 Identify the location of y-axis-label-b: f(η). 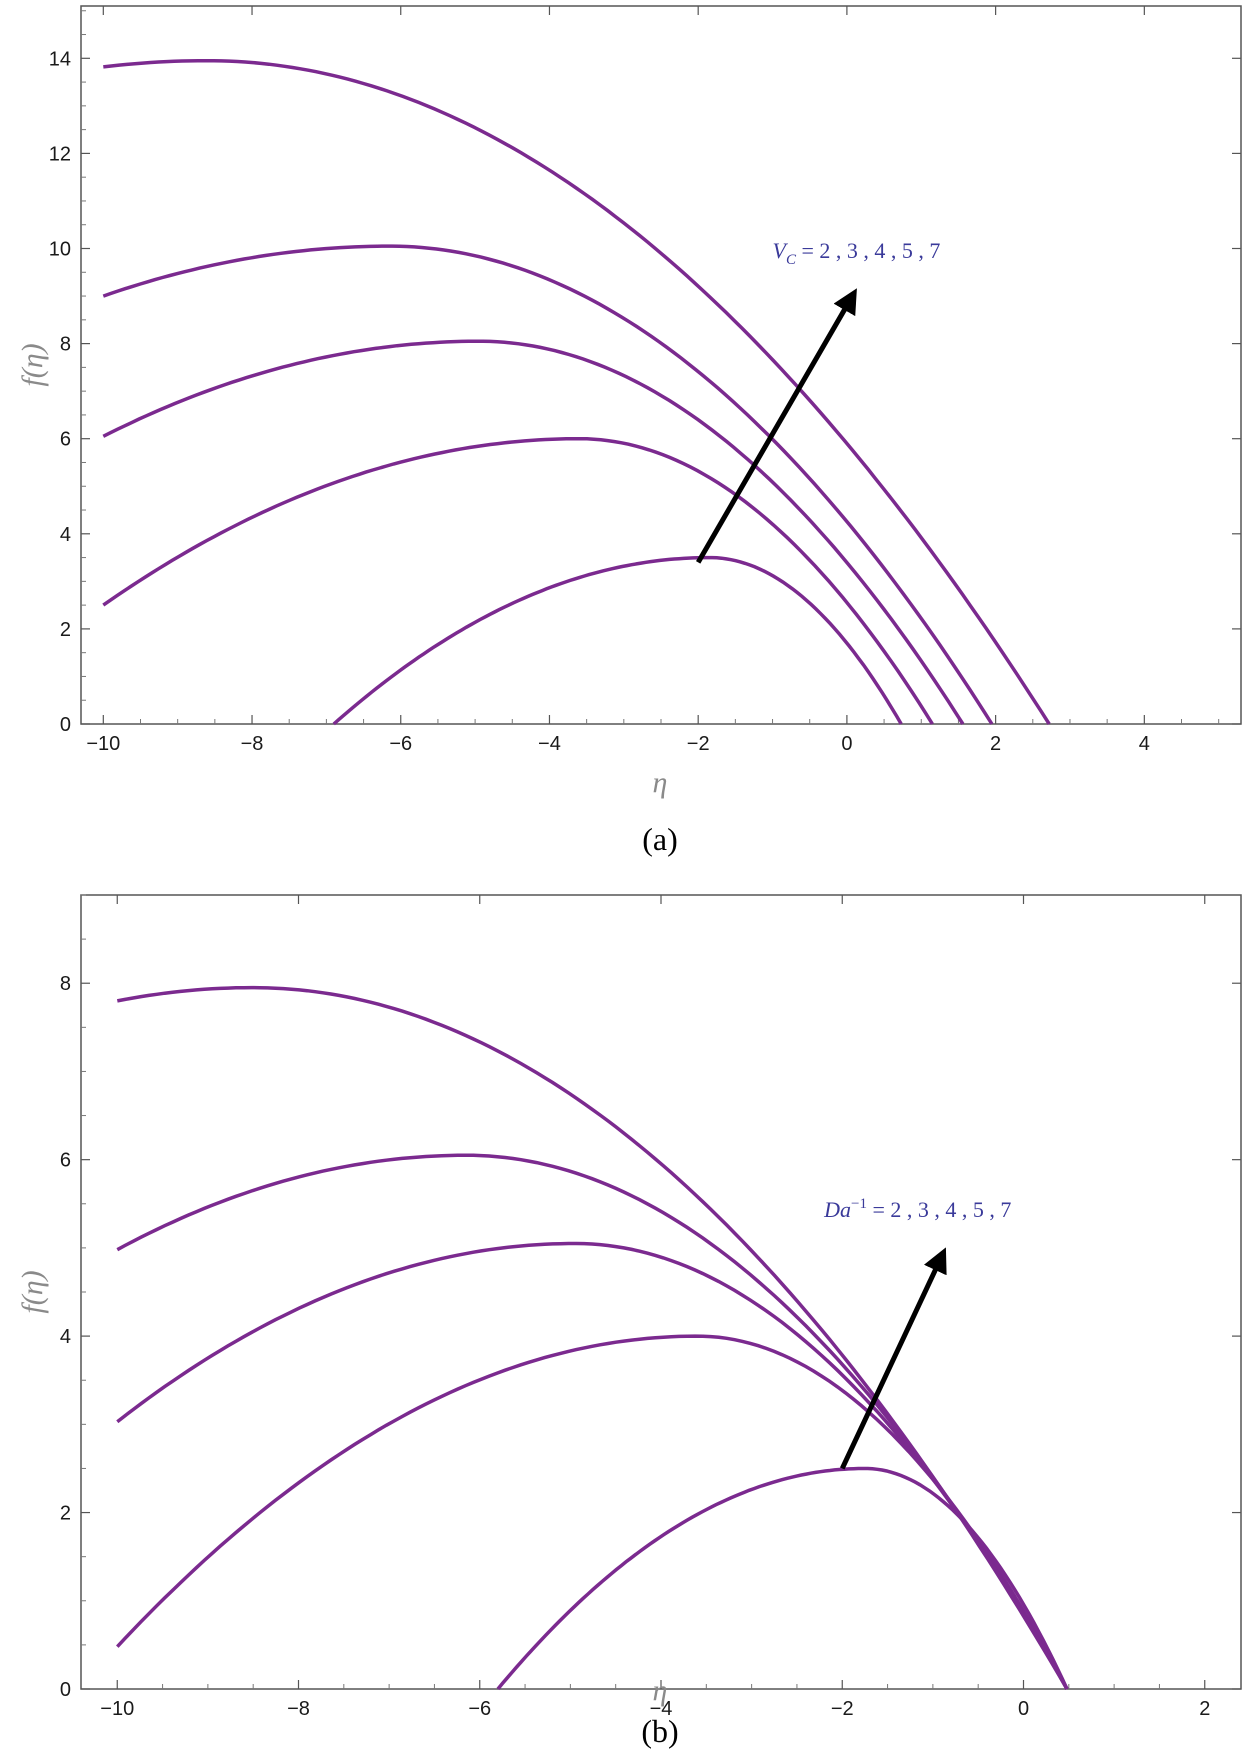
(32, 1291).